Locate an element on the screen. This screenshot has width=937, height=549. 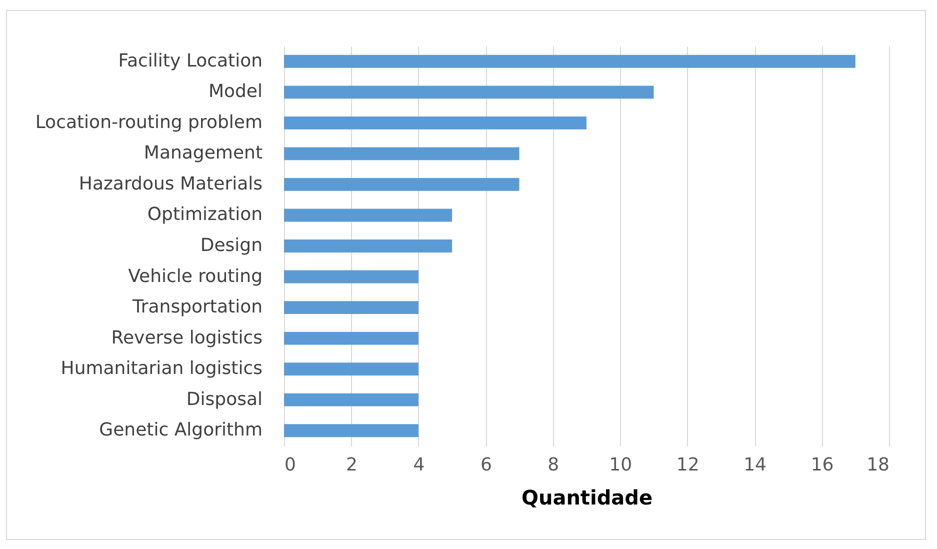
x-tick-label: 14 is located at coordinates (755, 465).